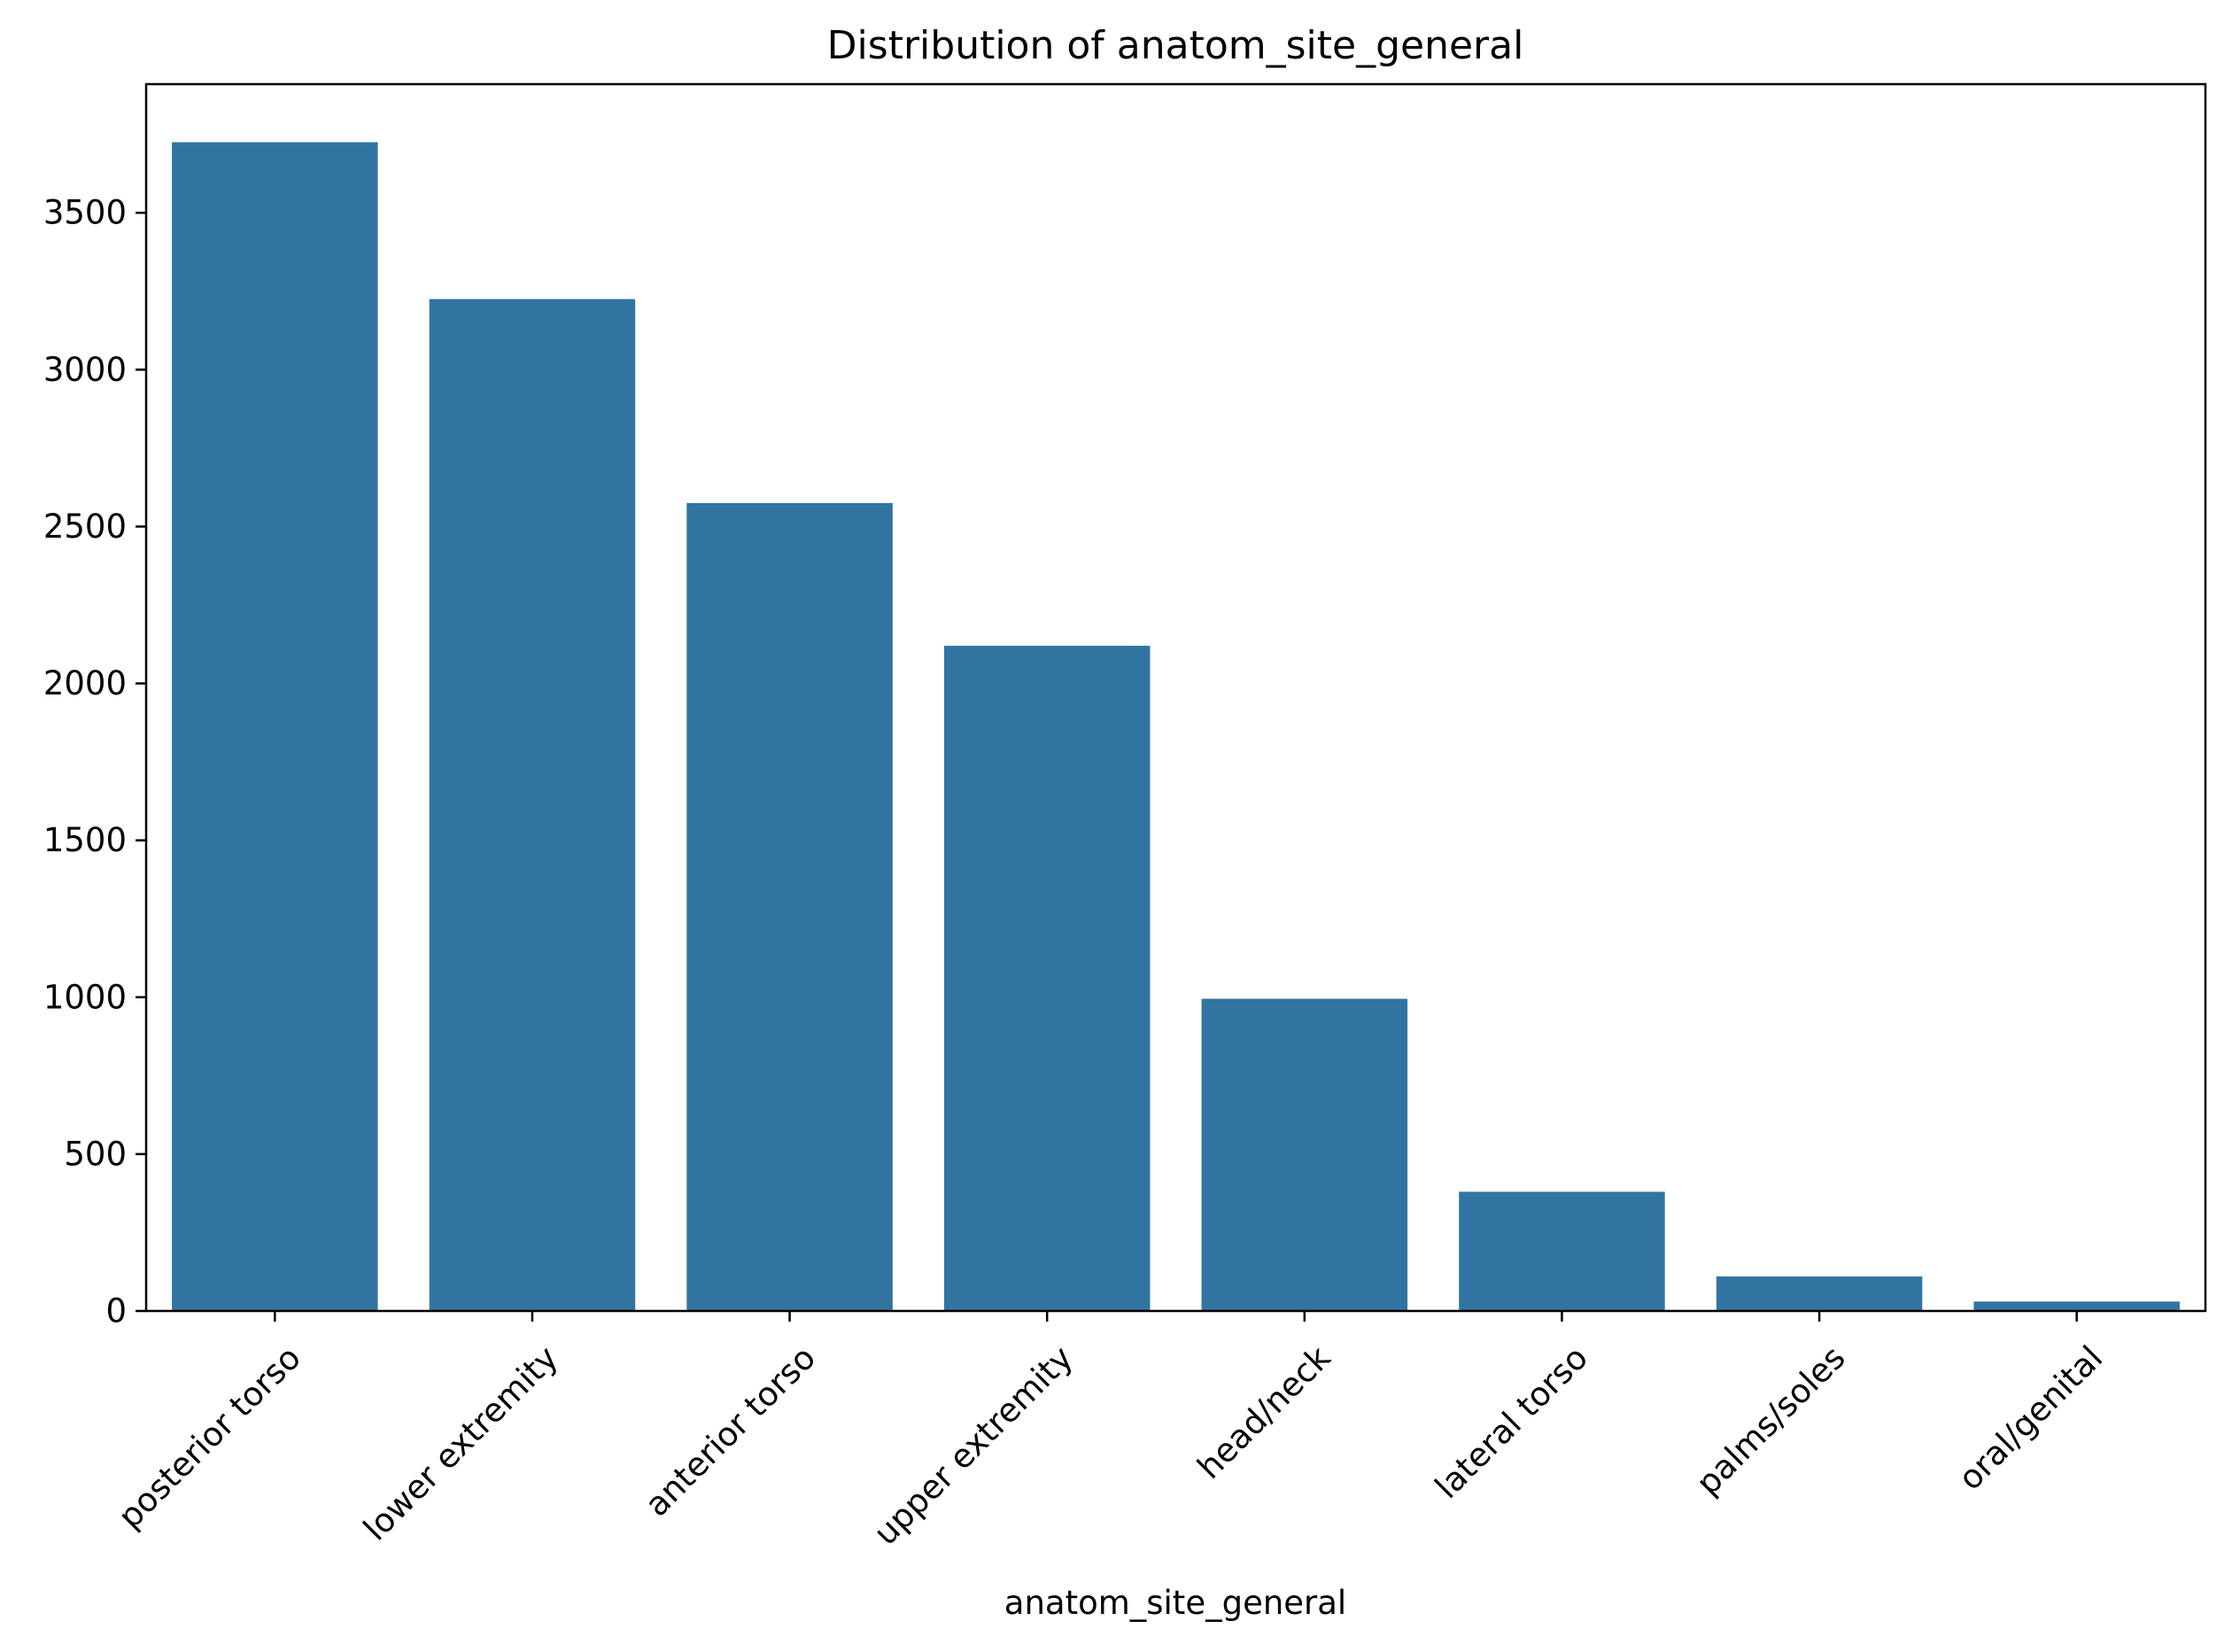 This screenshot has height=1652, width=2232. What do you see at coordinates (85, 683) in the screenshot?
I see `y-tick-label: 2000` at bounding box center [85, 683].